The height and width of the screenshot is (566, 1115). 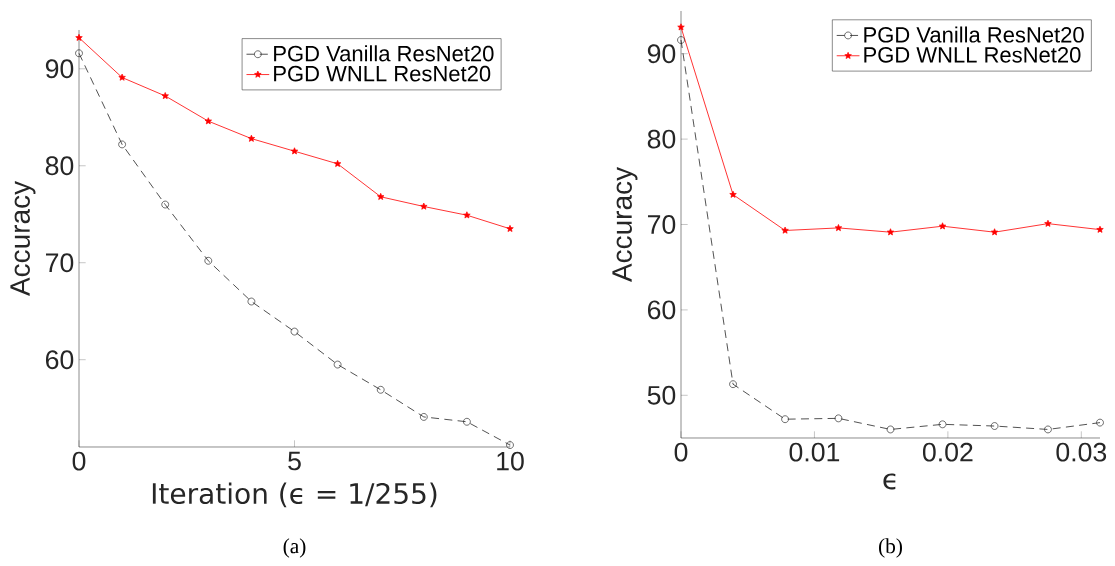 What do you see at coordinates (661, 395) in the screenshot?
I see `y-tick-label: 50` at bounding box center [661, 395].